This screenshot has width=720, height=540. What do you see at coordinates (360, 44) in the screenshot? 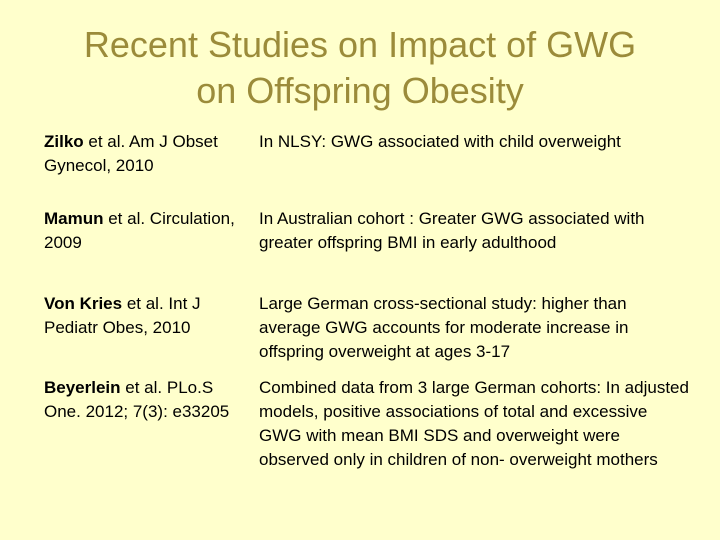
I see `slide-title-line-1: Recent Studies on Impact of GWG` at bounding box center [360, 44].